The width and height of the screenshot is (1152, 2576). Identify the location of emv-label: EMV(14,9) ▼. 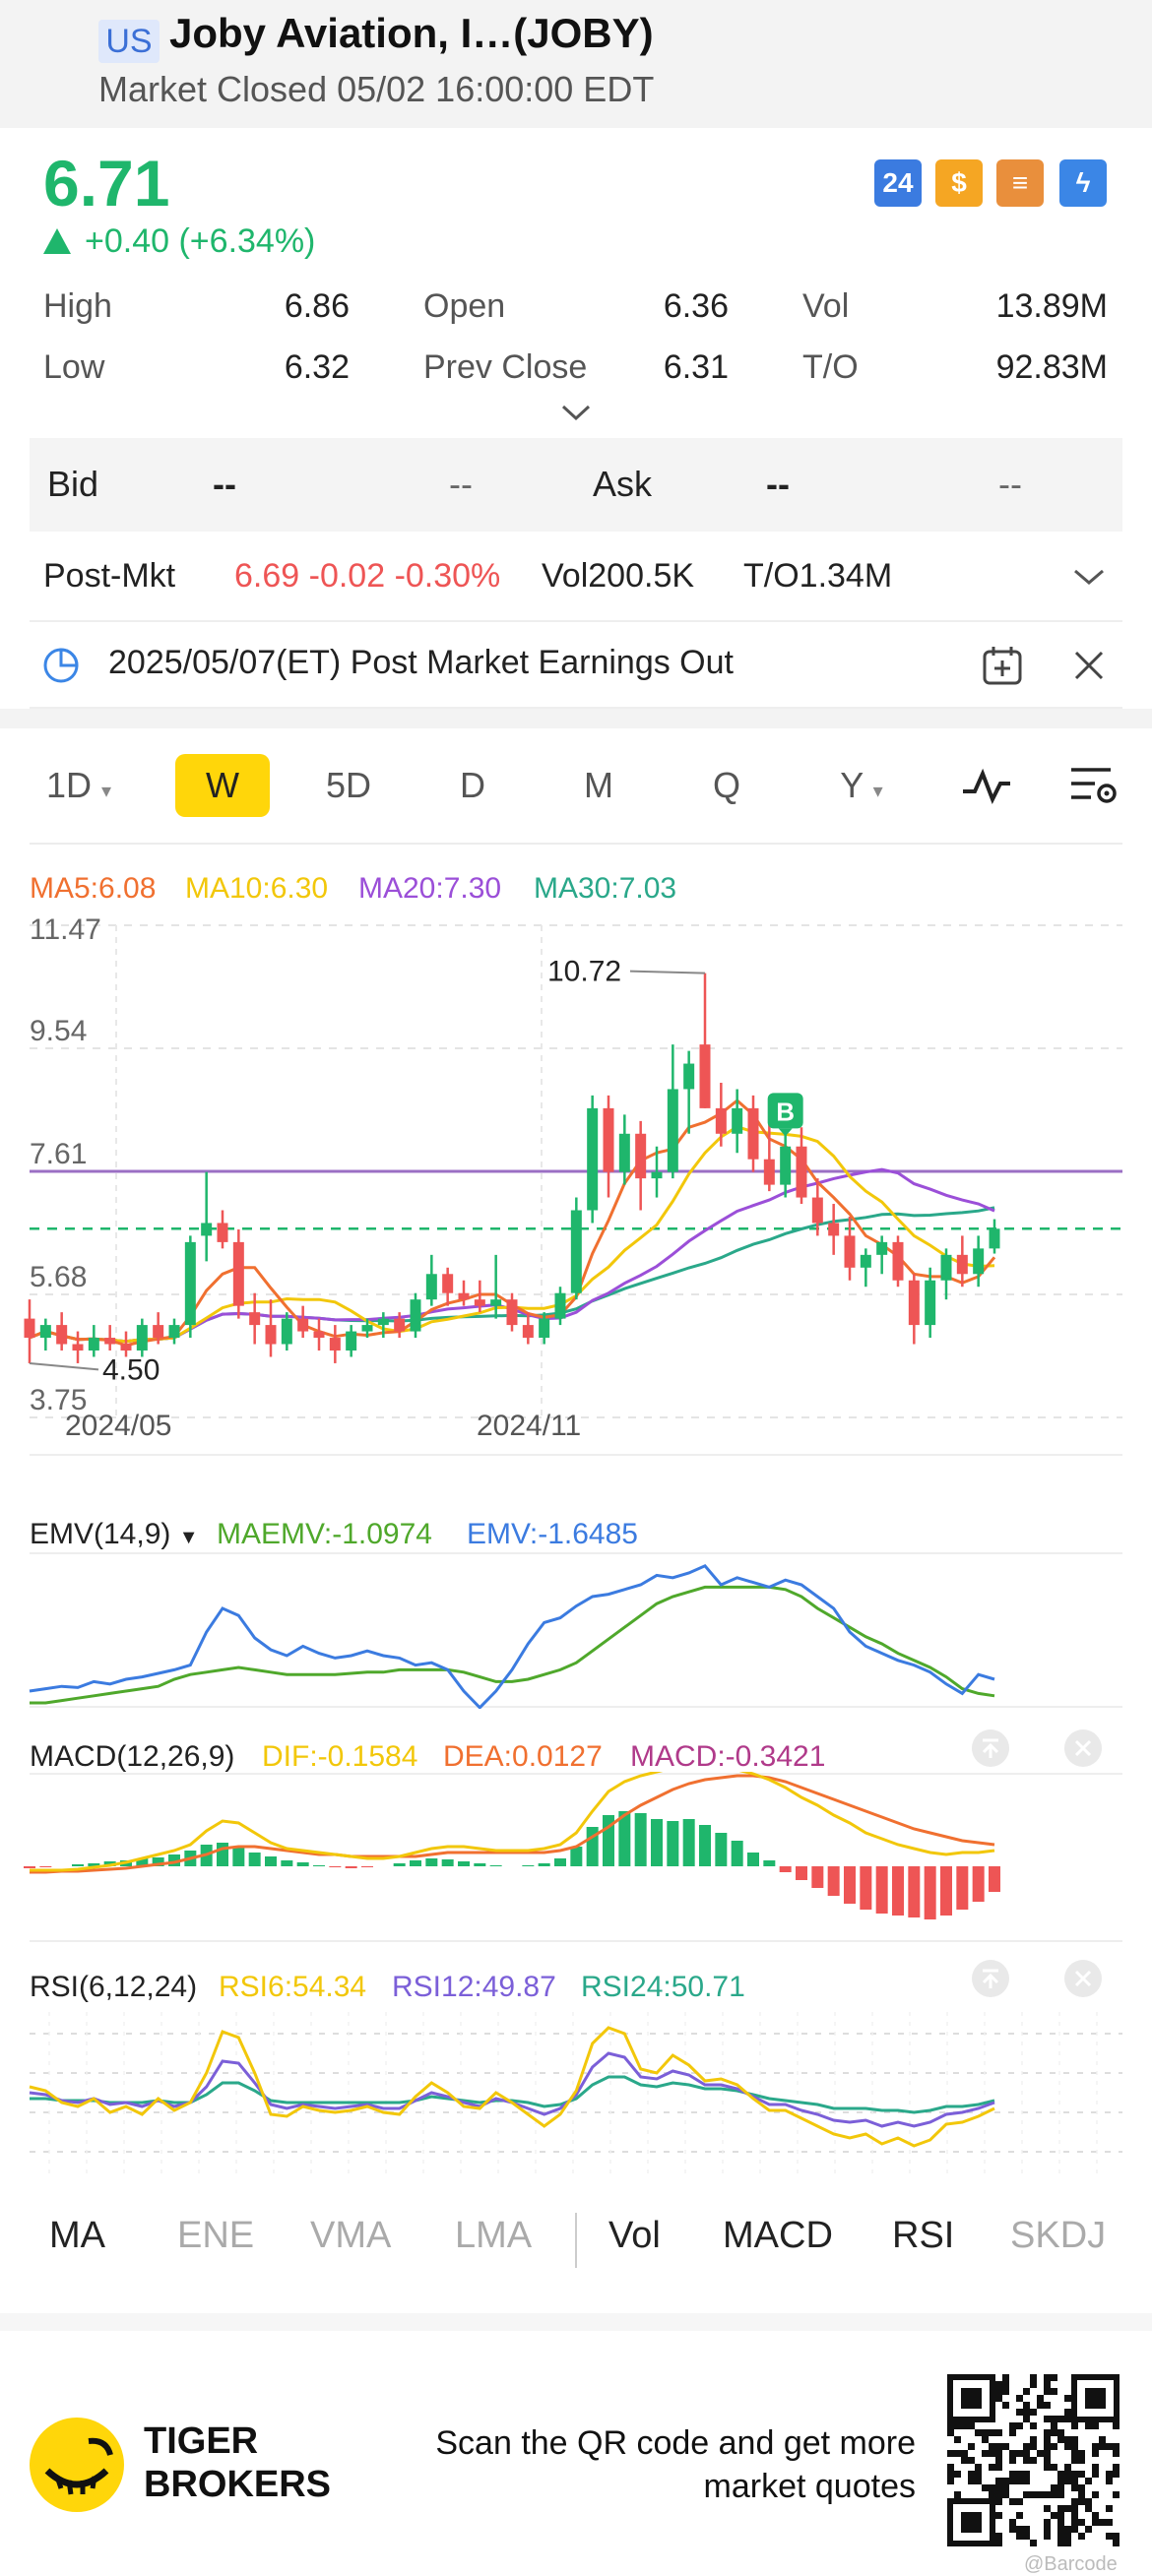
(114, 1534).